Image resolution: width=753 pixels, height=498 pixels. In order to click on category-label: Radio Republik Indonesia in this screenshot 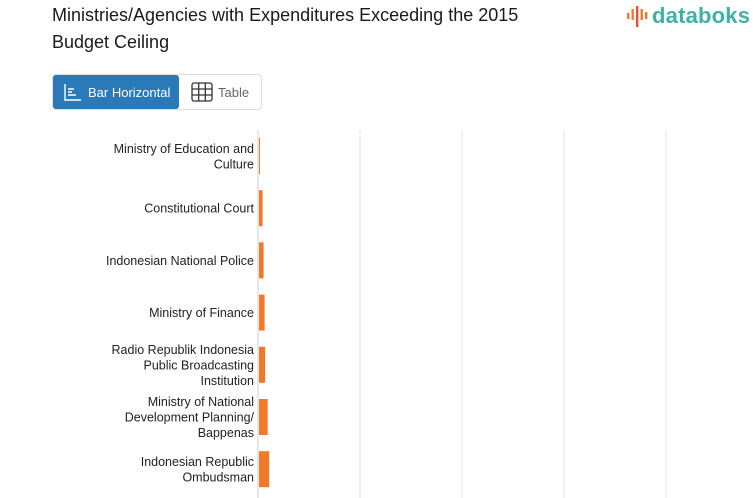, I will do `click(183, 350)`.